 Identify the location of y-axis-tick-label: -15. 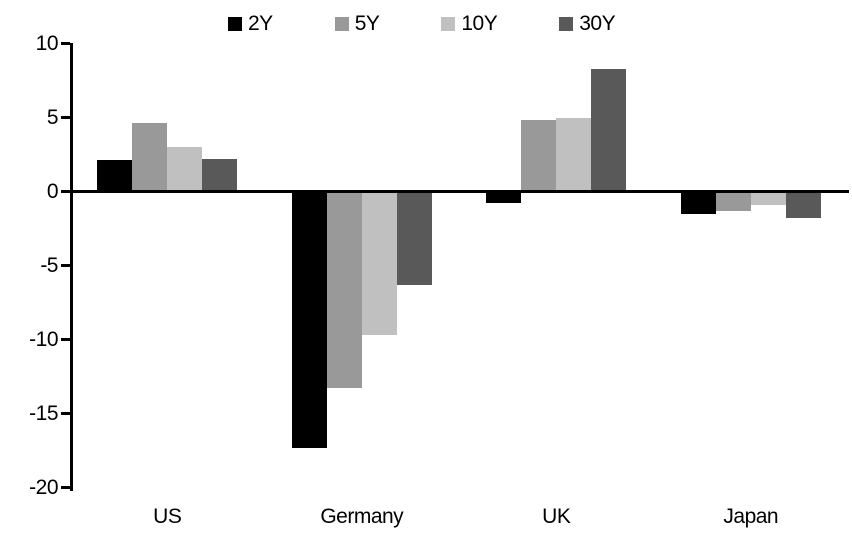
(43, 413).